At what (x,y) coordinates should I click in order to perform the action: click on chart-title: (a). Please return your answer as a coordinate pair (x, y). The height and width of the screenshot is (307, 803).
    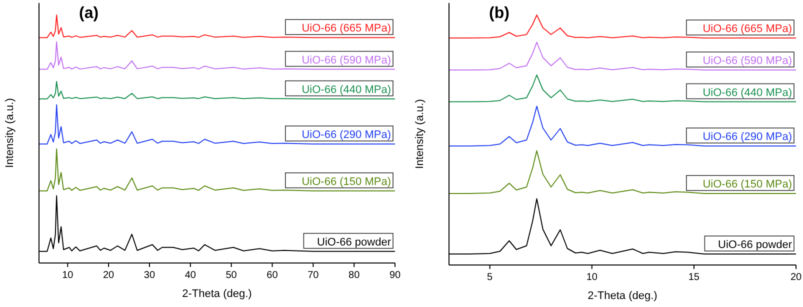
    Looking at the image, I should click on (89, 13).